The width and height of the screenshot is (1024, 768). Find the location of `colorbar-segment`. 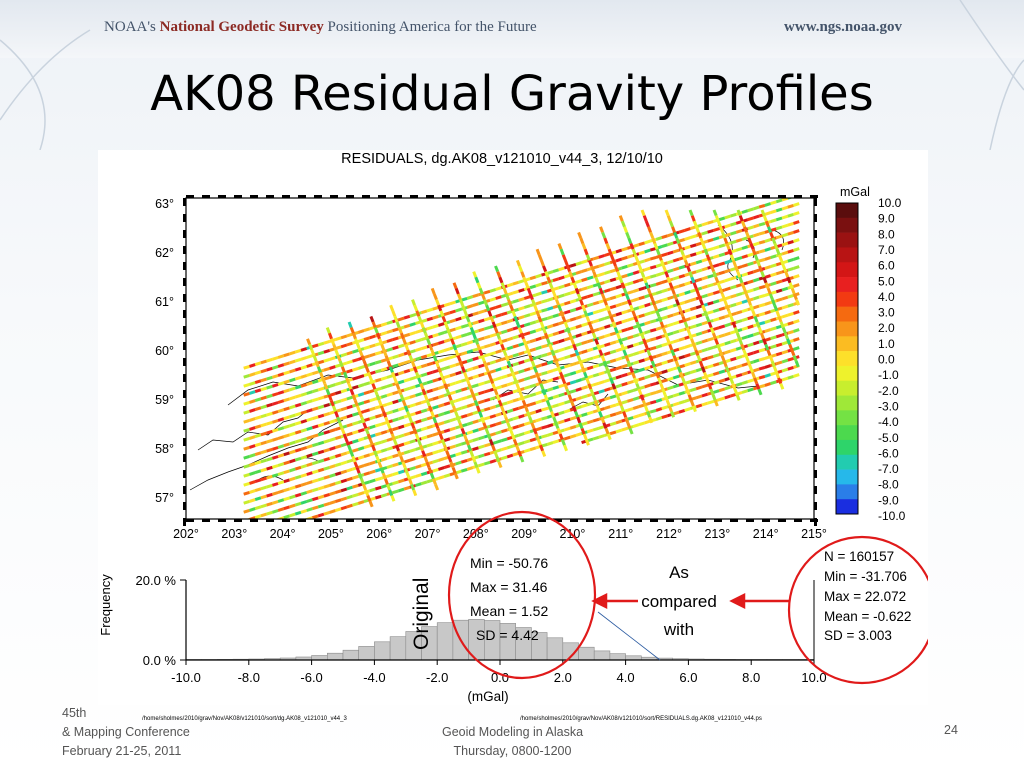

colorbar-segment is located at coordinates (847, 477).